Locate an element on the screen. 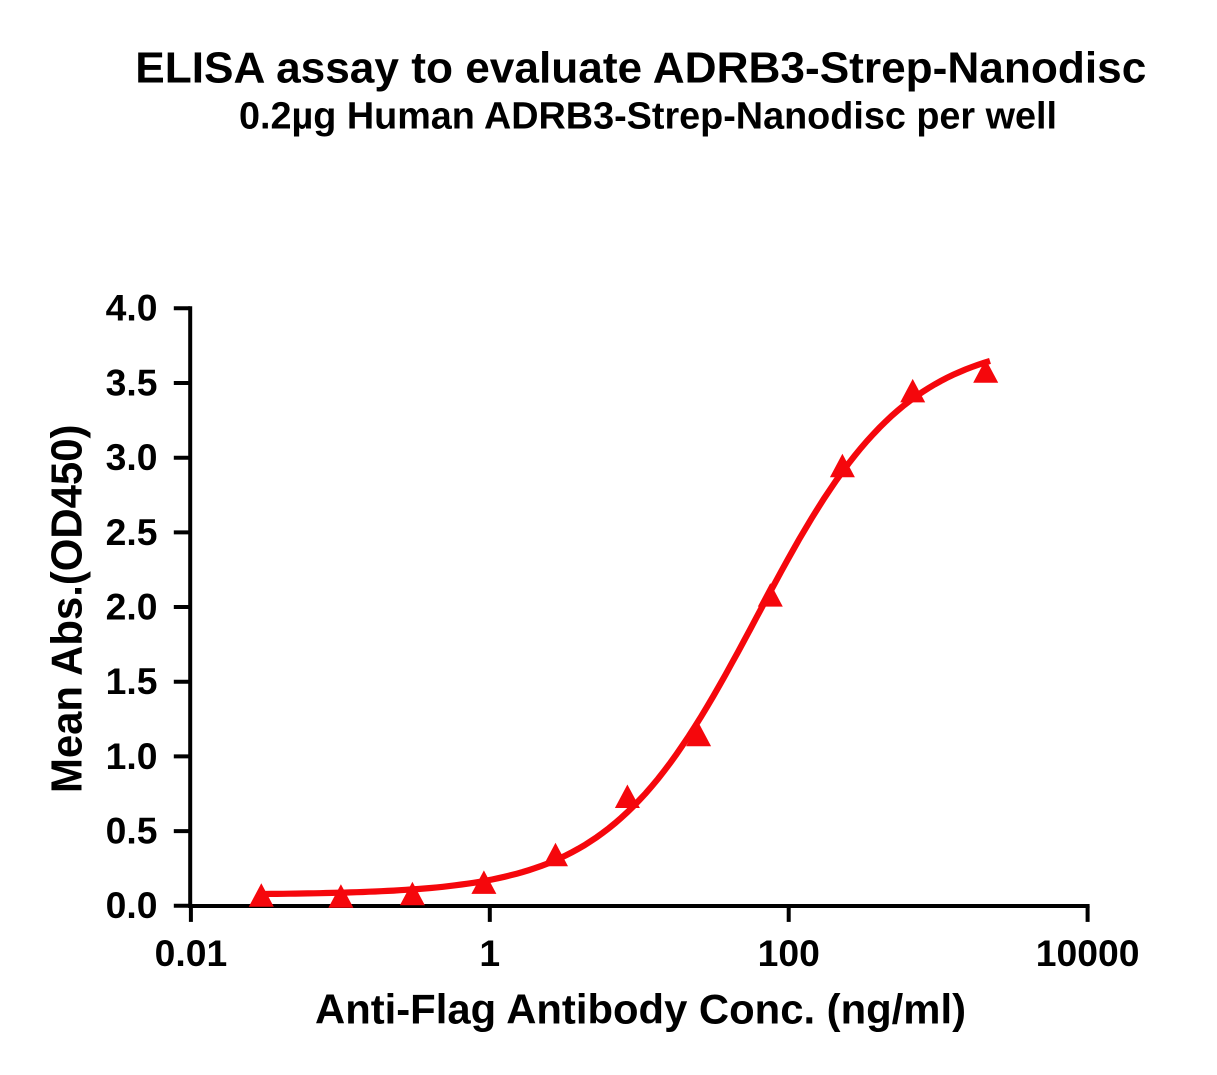 This screenshot has width=1217, height=1075. svg-text: 0.5 is located at coordinates (132, 831).